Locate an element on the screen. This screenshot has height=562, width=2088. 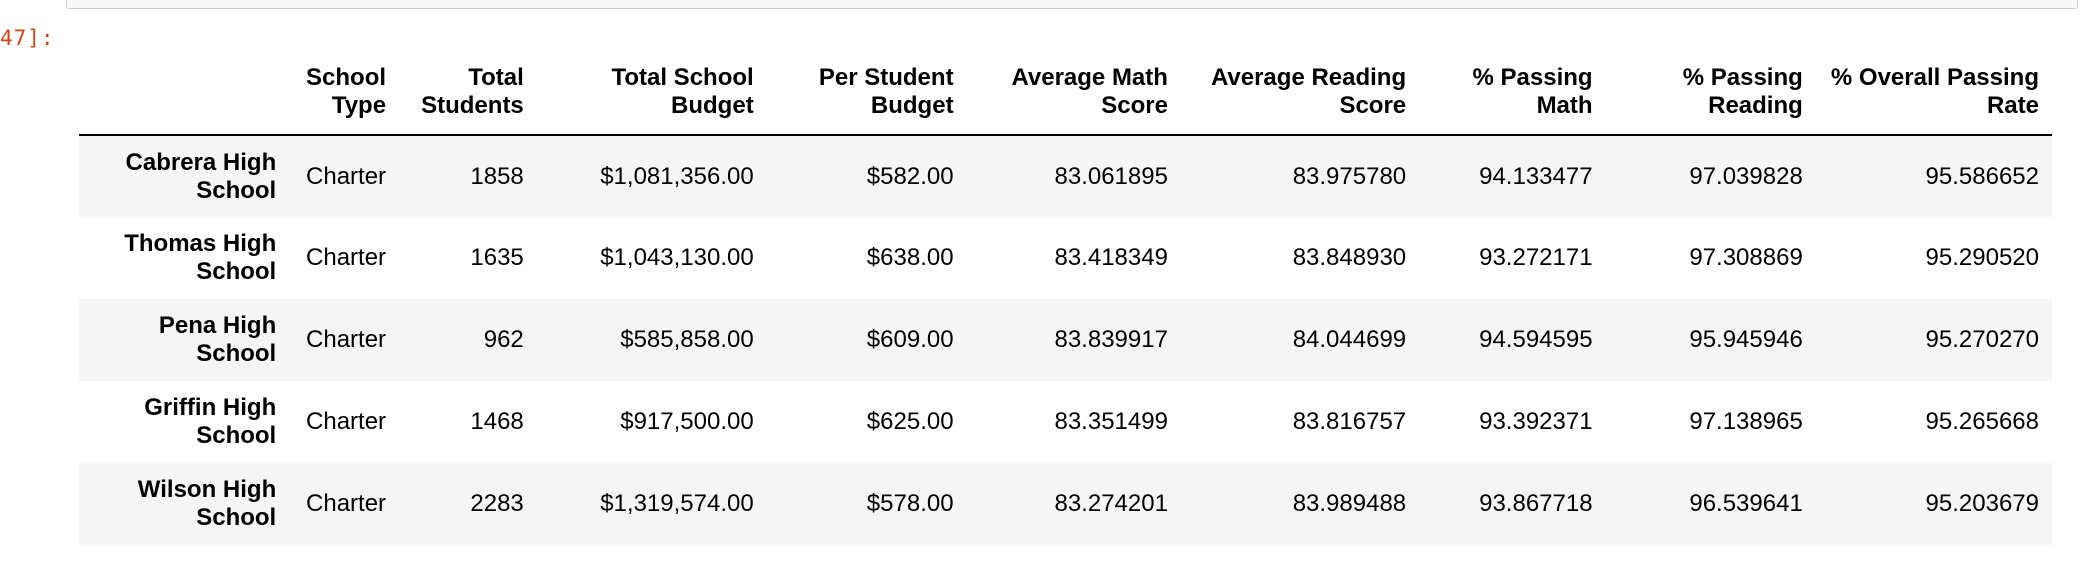
cell-average-reading-score: 84.044699 is located at coordinates (1349, 339).